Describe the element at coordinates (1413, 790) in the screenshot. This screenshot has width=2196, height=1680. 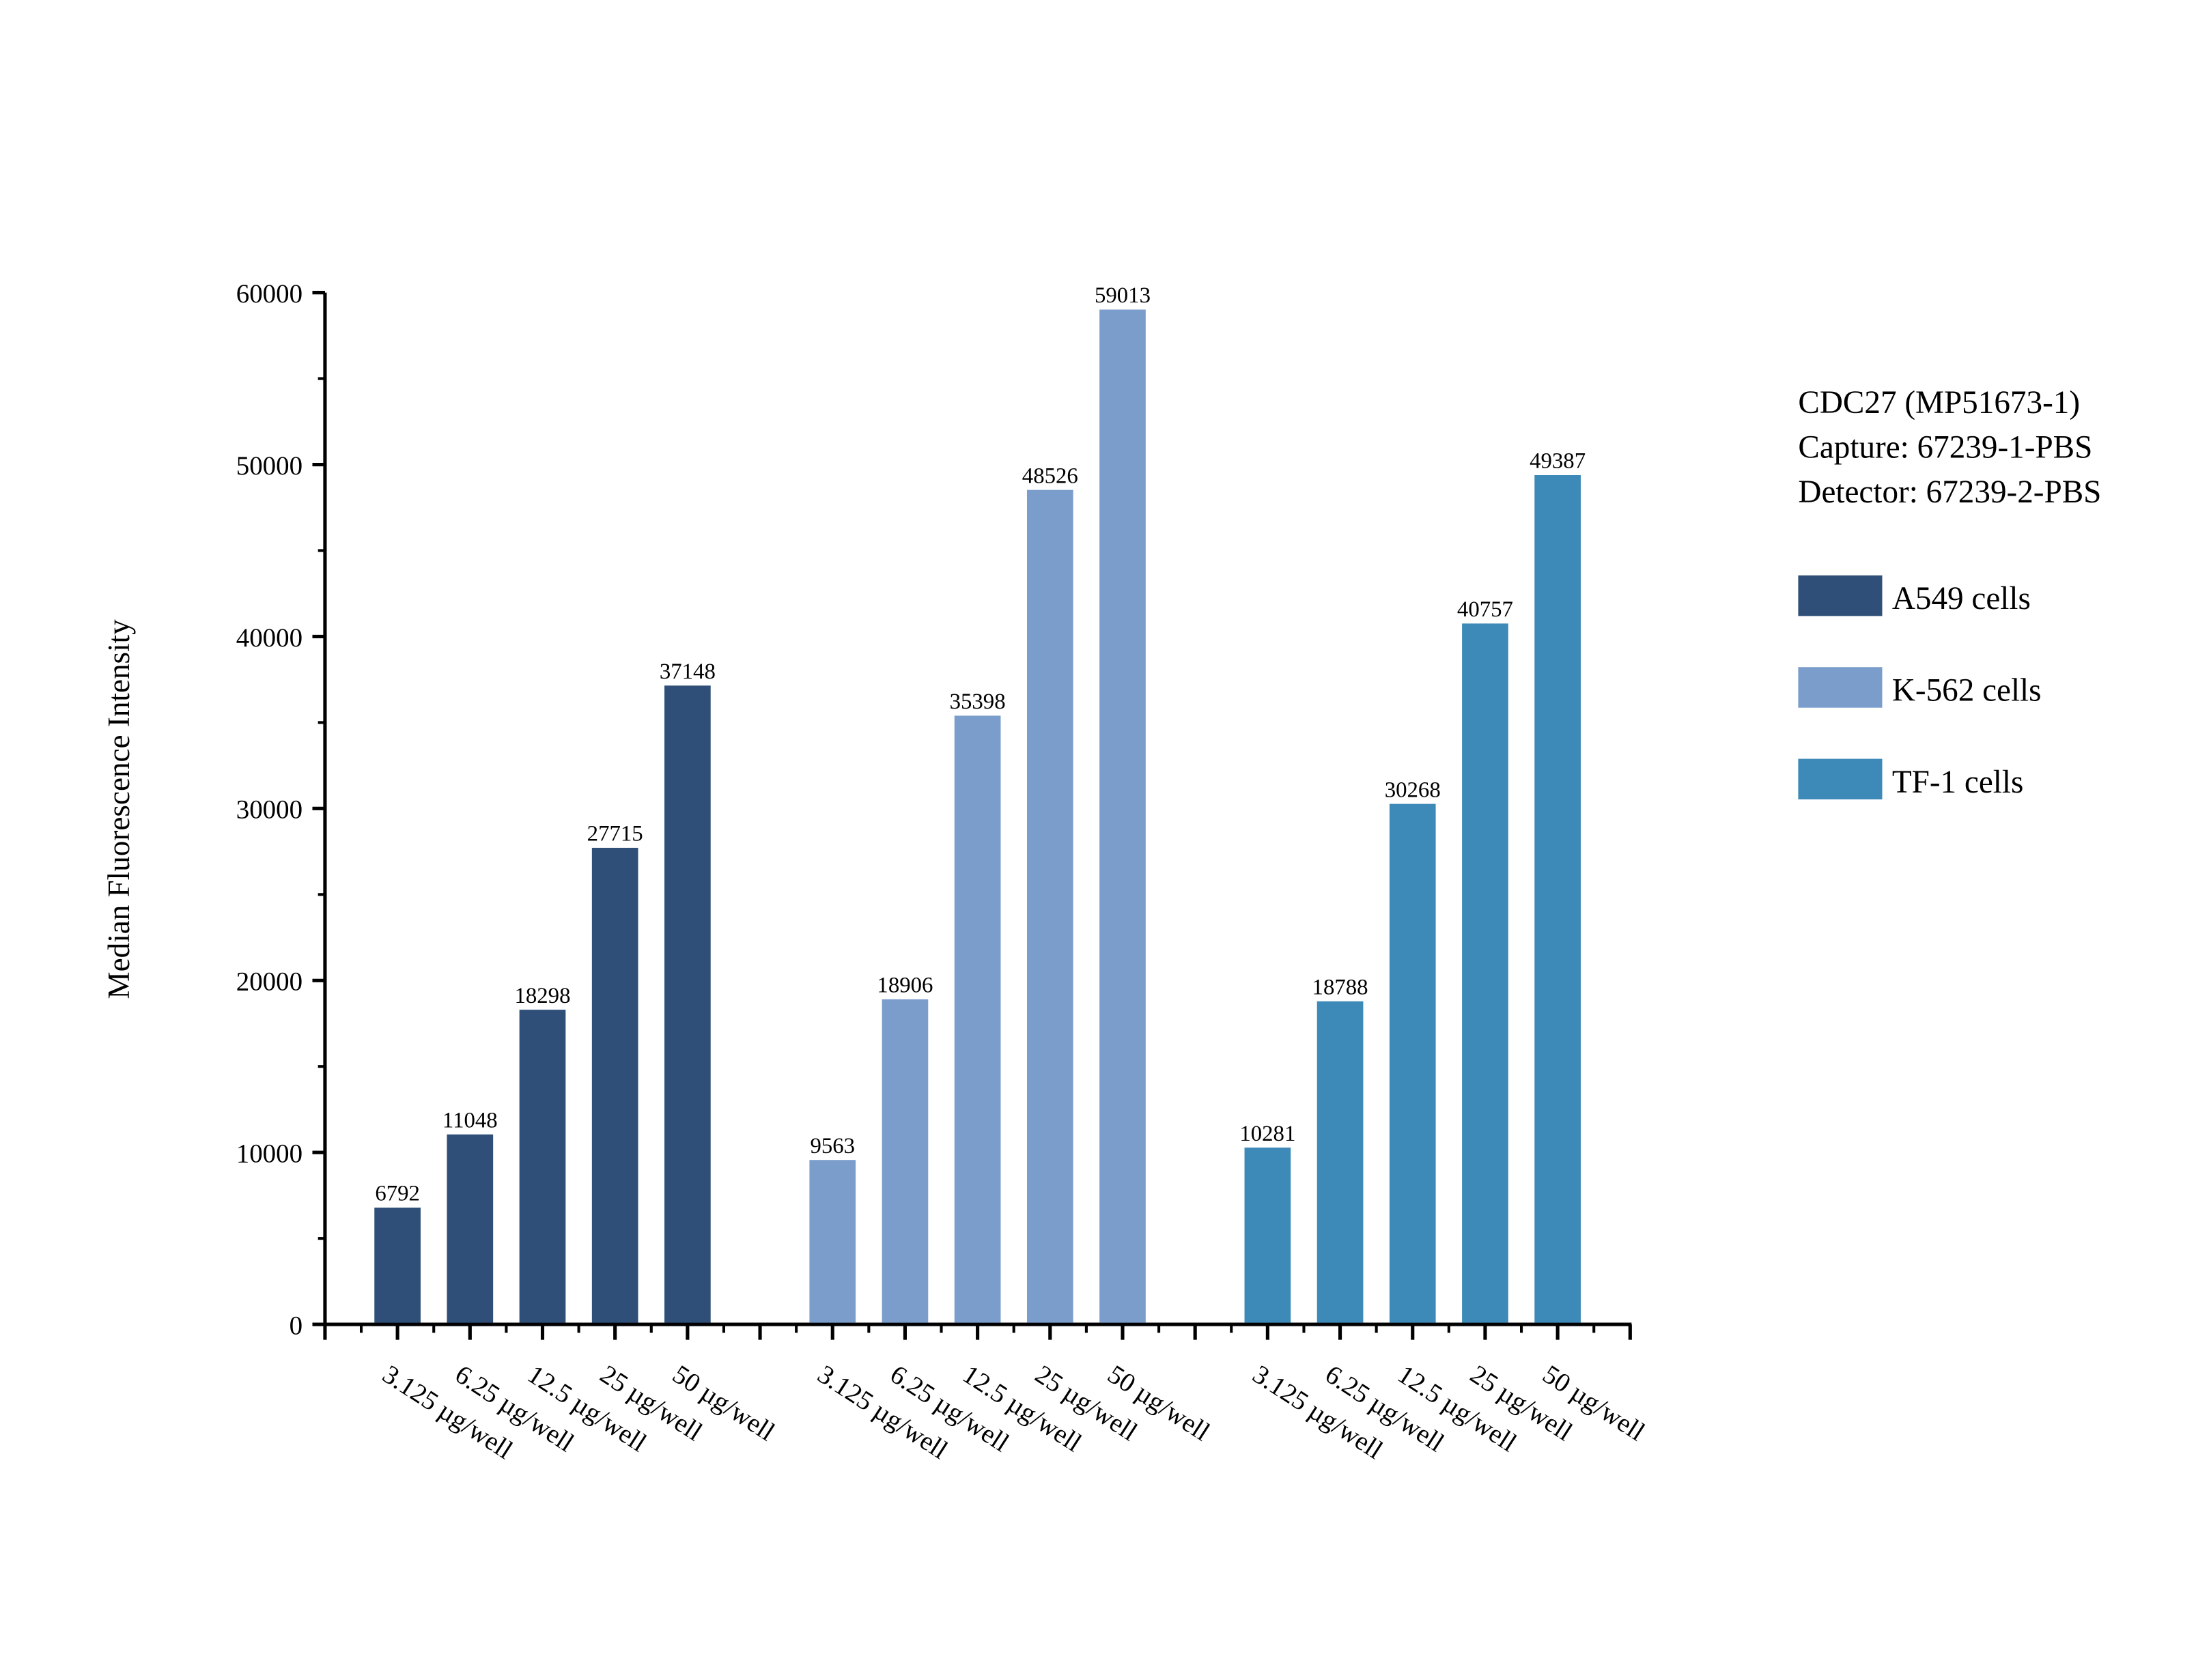
I see `data-label: 30268` at that location.